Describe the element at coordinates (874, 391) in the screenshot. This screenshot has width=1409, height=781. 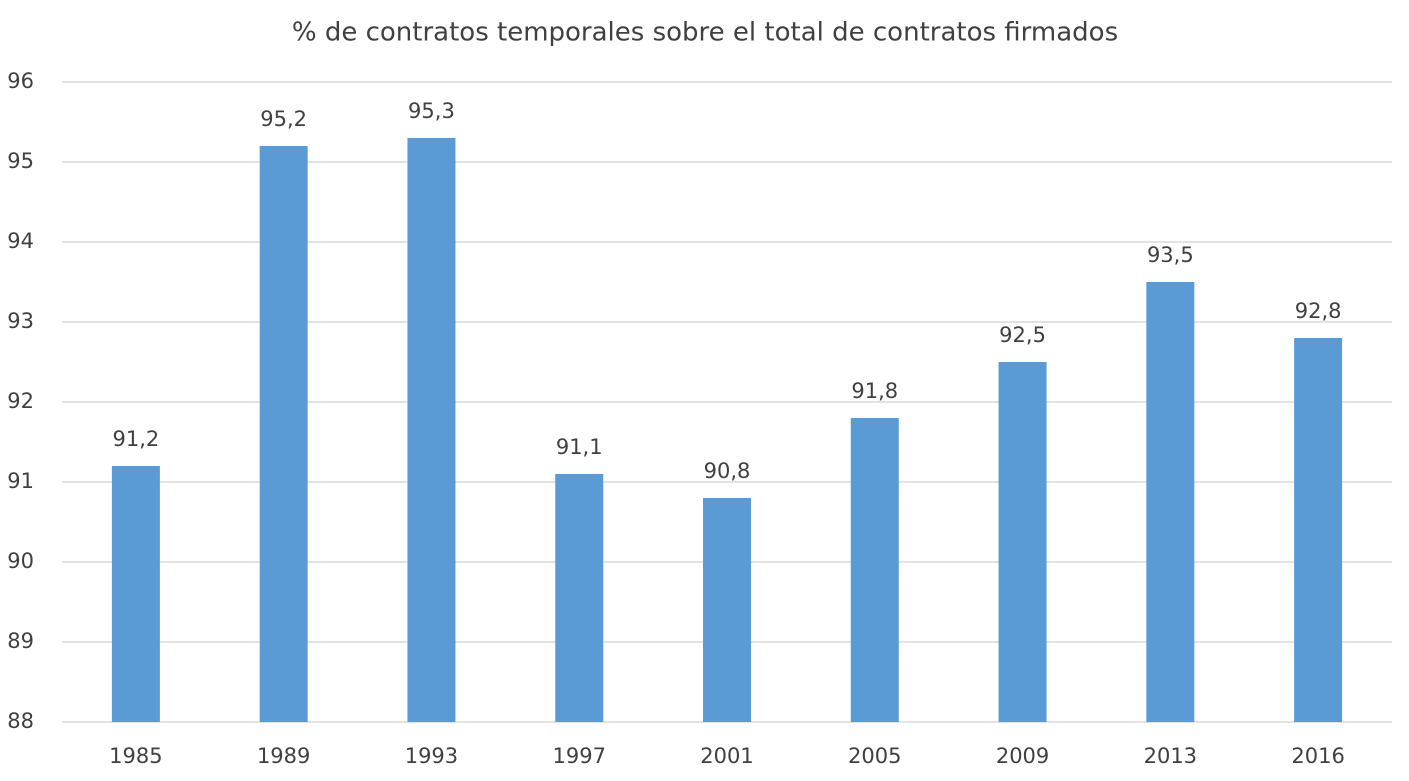
I see `value-label: 91,8` at that location.